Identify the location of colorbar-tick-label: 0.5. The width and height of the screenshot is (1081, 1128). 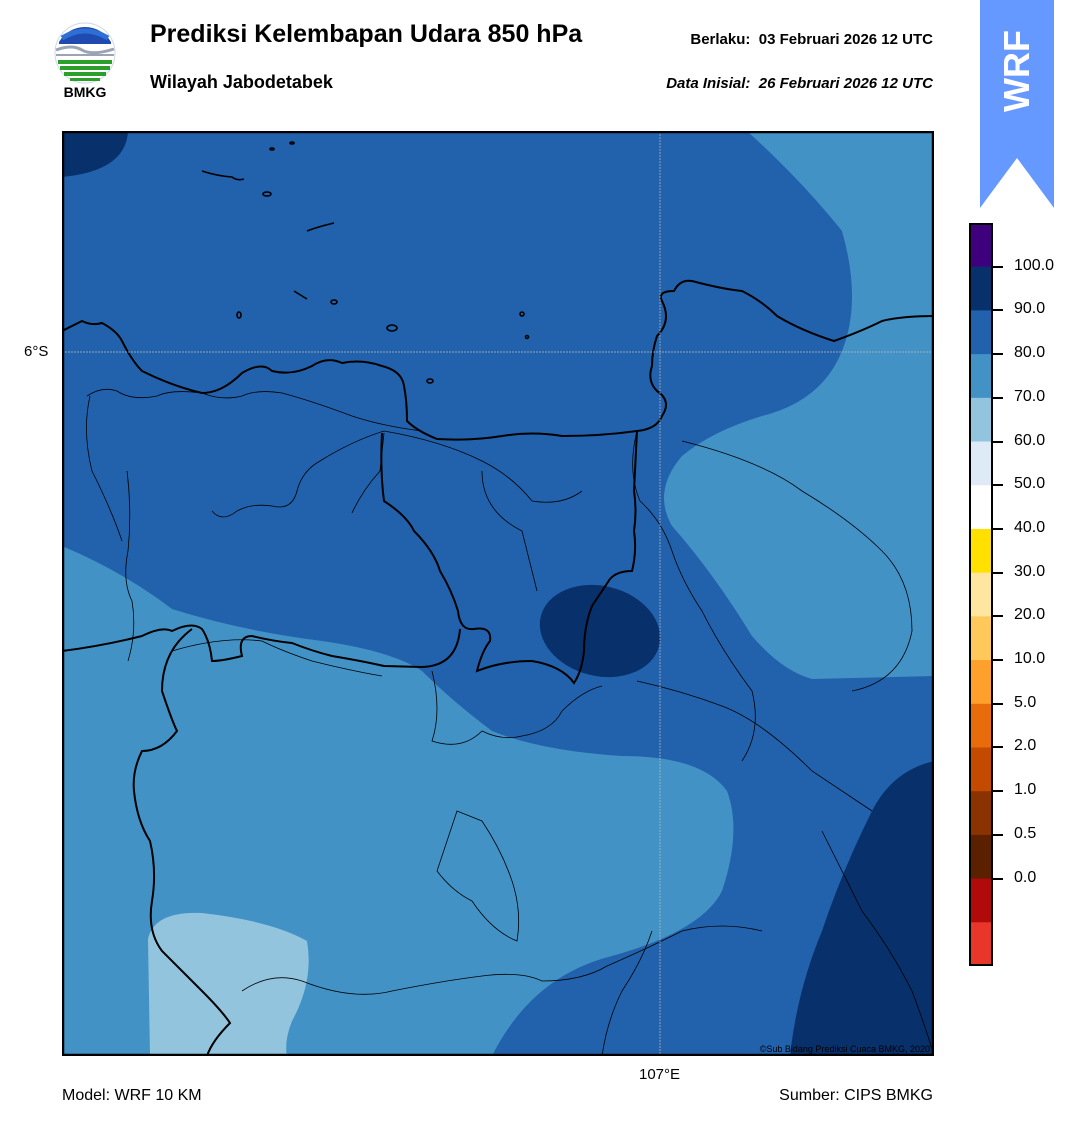
(1025, 833).